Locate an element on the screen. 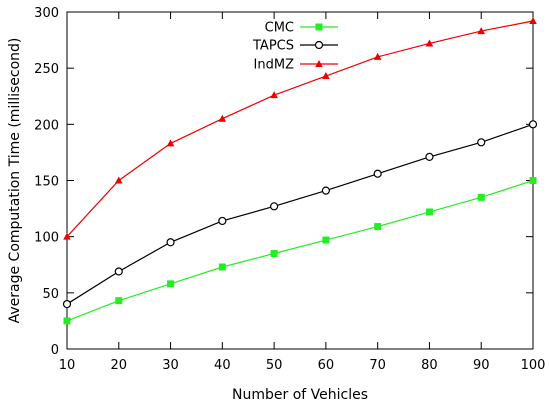 The image size is (550, 409). x-tick-label: 40 is located at coordinates (222, 365).